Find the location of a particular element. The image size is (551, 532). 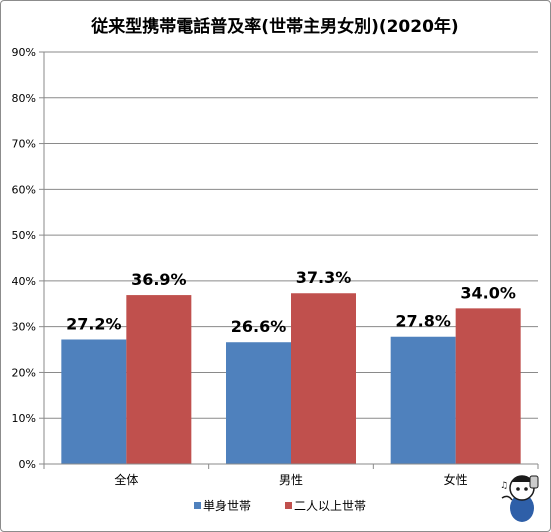

legend-label: 単身世帯 is located at coordinates (227, 505).